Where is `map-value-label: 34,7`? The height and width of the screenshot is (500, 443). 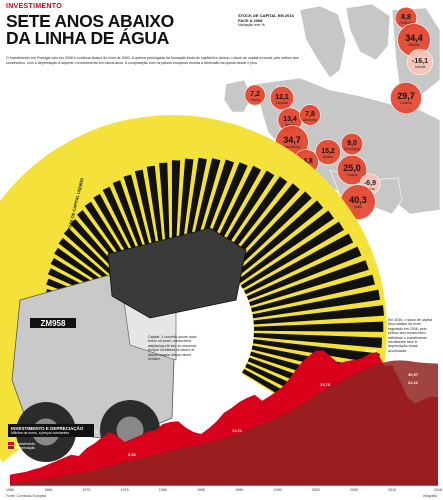 map-value-label: 34,7 is located at coordinates (292, 140).